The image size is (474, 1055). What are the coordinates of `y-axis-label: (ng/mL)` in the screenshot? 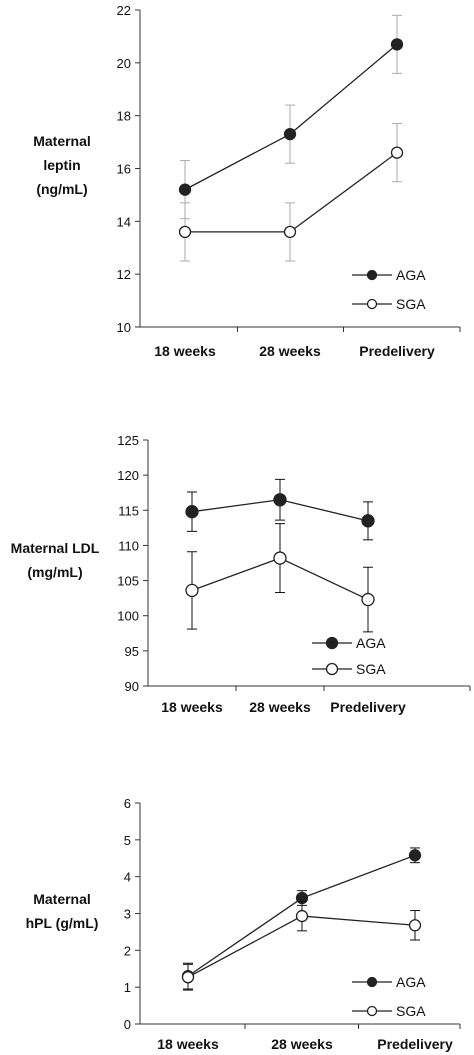 It's located at (61, 189).